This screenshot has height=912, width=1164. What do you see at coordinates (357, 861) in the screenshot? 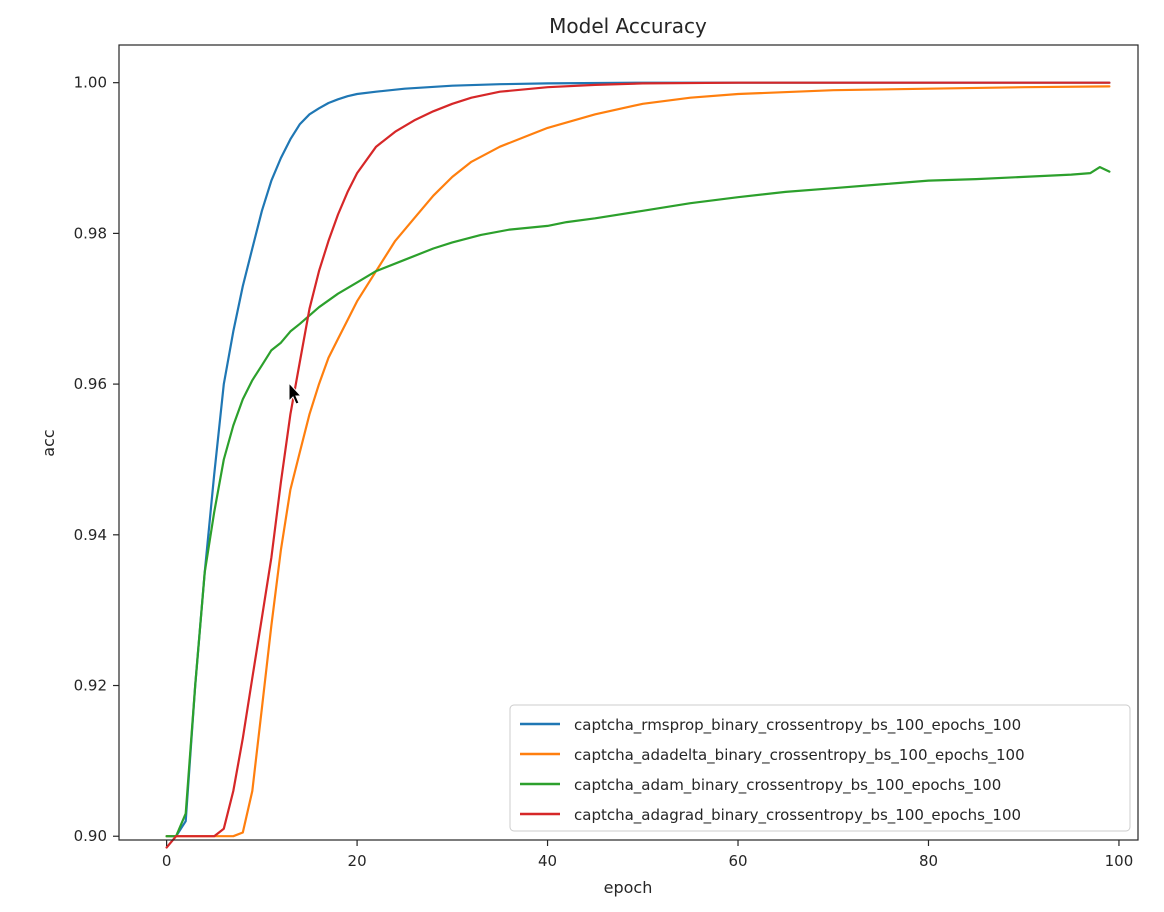
I see `x-tick-label: 20` at bounding box center [357, 861].